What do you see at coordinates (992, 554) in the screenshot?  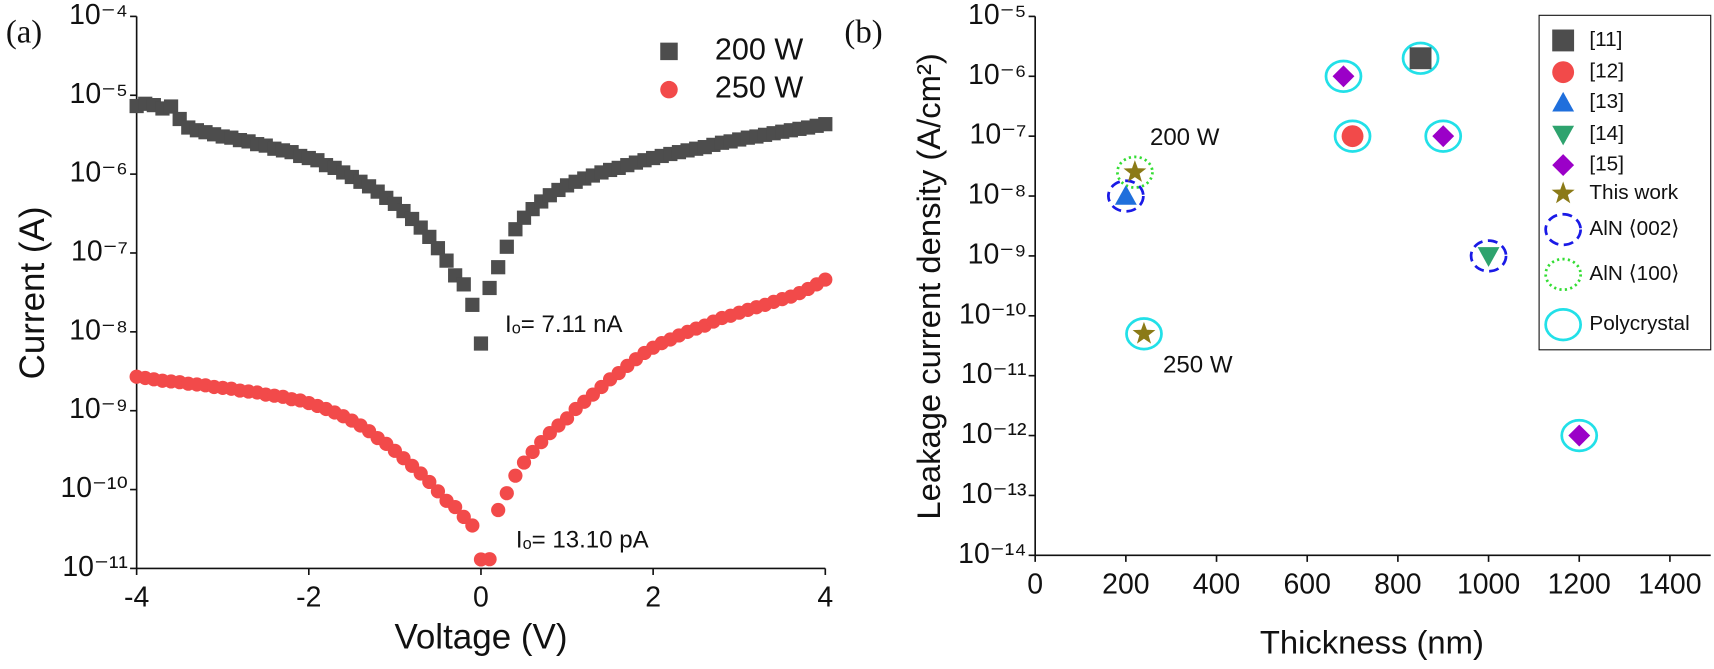 I see `y-tick-label: 10⁻¹⁴` at bounding box center [992, 554].